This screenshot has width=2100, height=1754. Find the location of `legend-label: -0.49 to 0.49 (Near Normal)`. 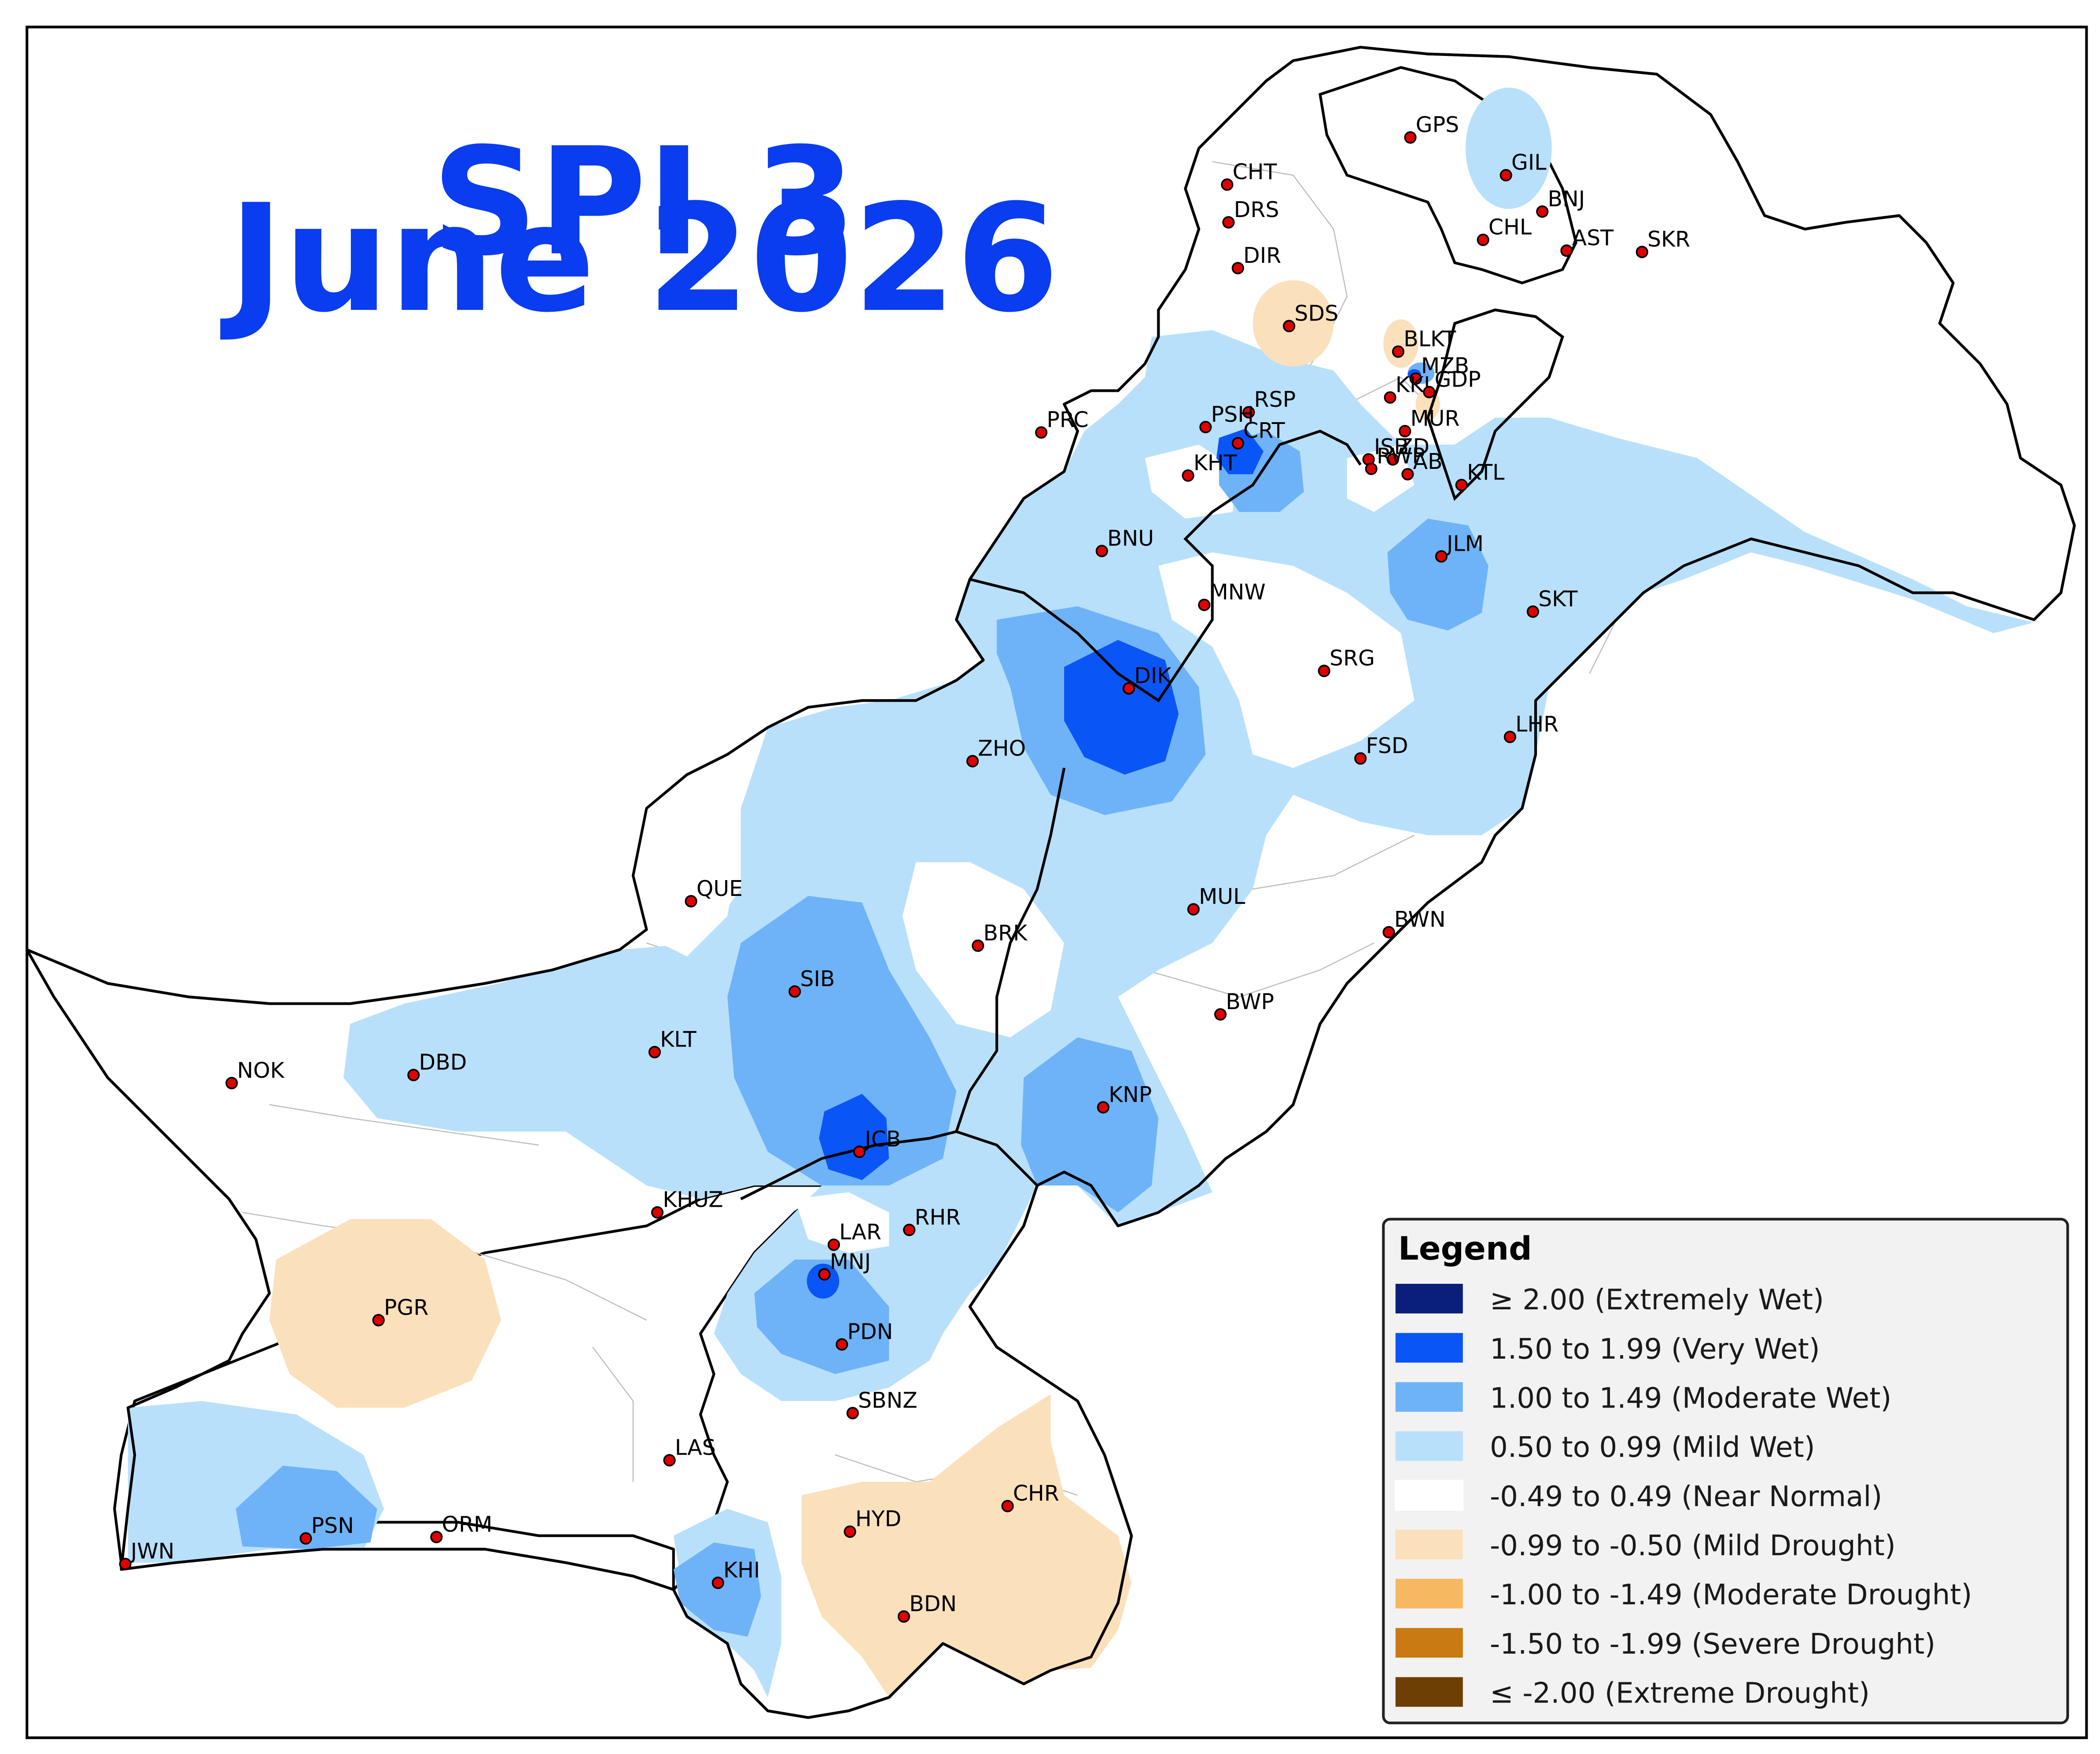

legend-label: -0.49 to 0.49 (Near Normal) is located at coordinates (1686, 1496).